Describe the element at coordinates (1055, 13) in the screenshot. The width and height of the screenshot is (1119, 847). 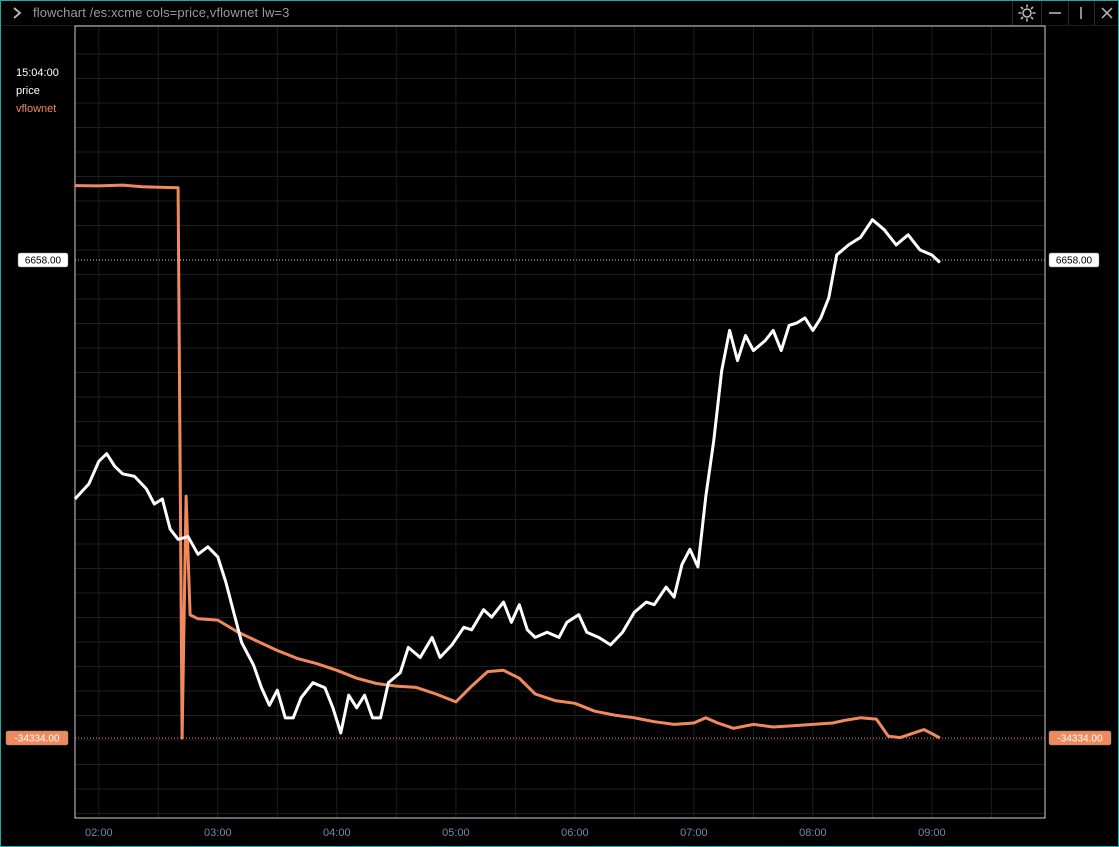
I see `minimize-icon` at that location.